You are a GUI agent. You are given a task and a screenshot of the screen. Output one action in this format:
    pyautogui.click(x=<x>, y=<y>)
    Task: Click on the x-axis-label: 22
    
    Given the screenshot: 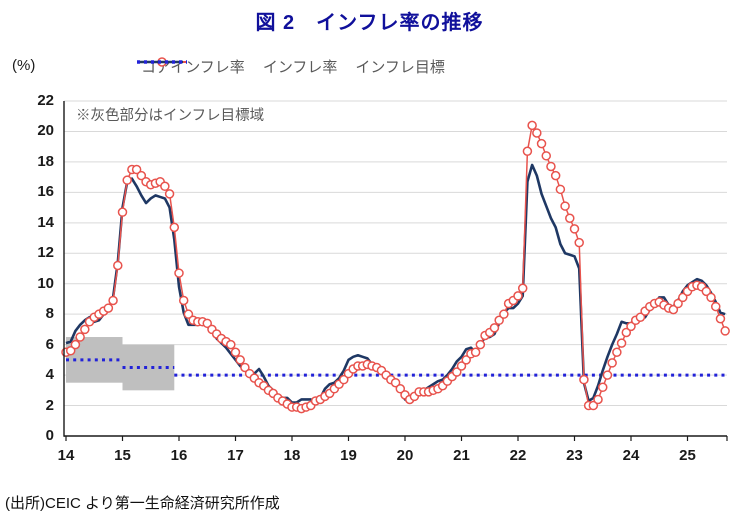 What is the action you would take?
    pyautogui.click(x=518, y=455)
    